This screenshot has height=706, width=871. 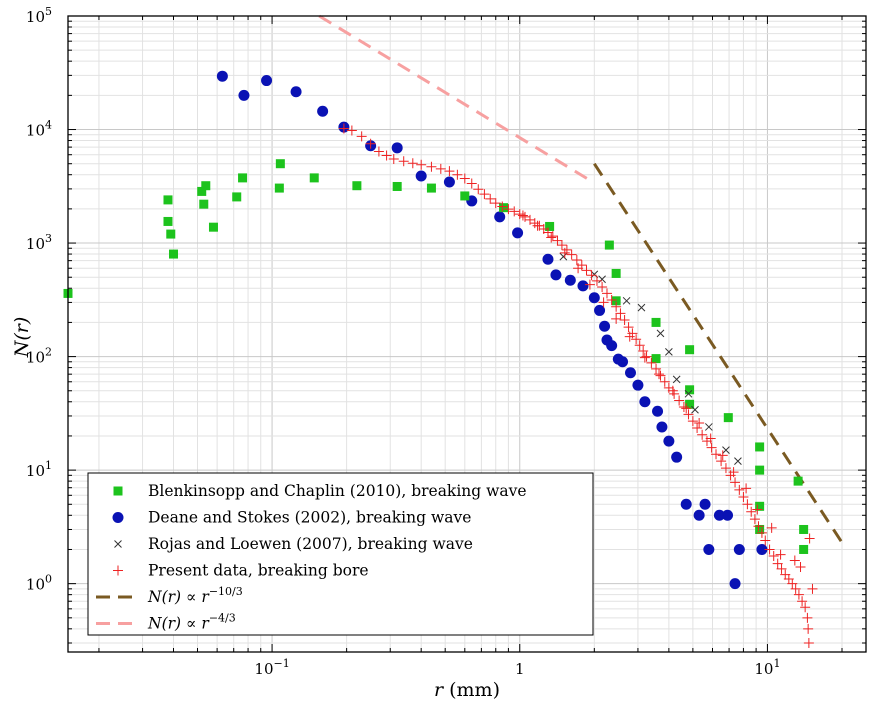 What do you see at coordinates (258, 571) in the screenshot?
I see `legend-label: Present data, breaking bore` at bounding box center [258, 571].